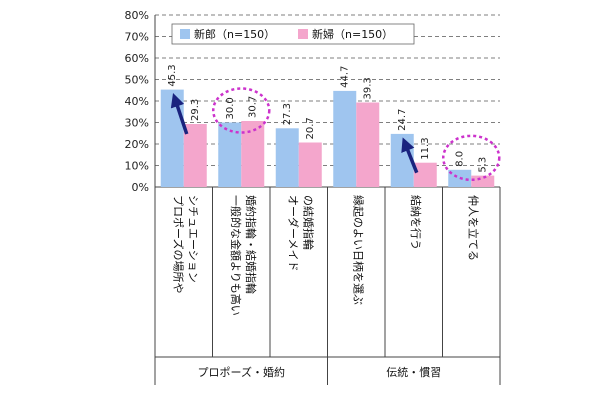  What do you see at coordinates (137, 58) in the screenshot?
I see `y-tick-label: 60%` at bounding box center [137, 58].